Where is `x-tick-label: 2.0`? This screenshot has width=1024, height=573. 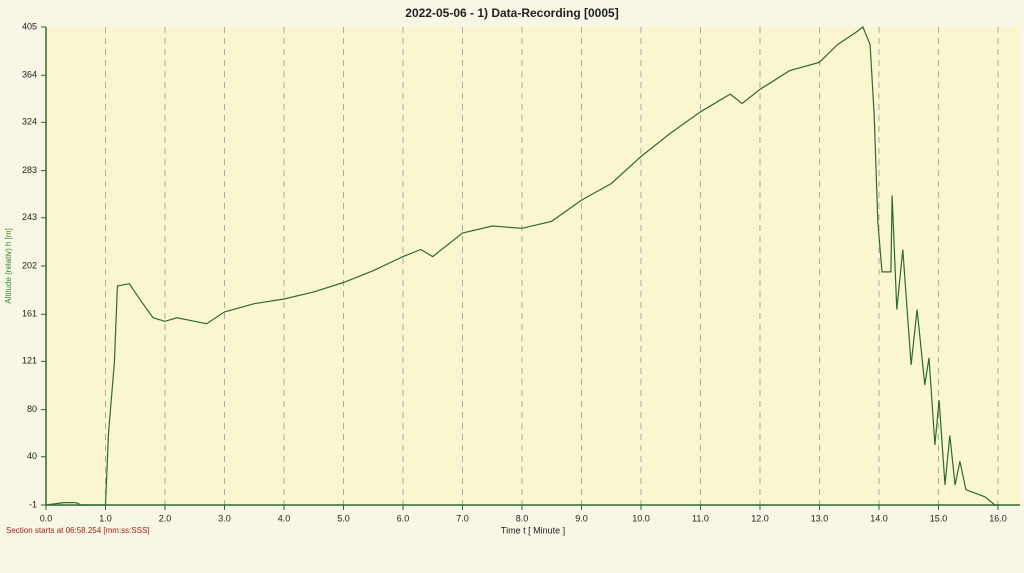 x-tick-label: 2.0 is located at coordinates (165, 518).